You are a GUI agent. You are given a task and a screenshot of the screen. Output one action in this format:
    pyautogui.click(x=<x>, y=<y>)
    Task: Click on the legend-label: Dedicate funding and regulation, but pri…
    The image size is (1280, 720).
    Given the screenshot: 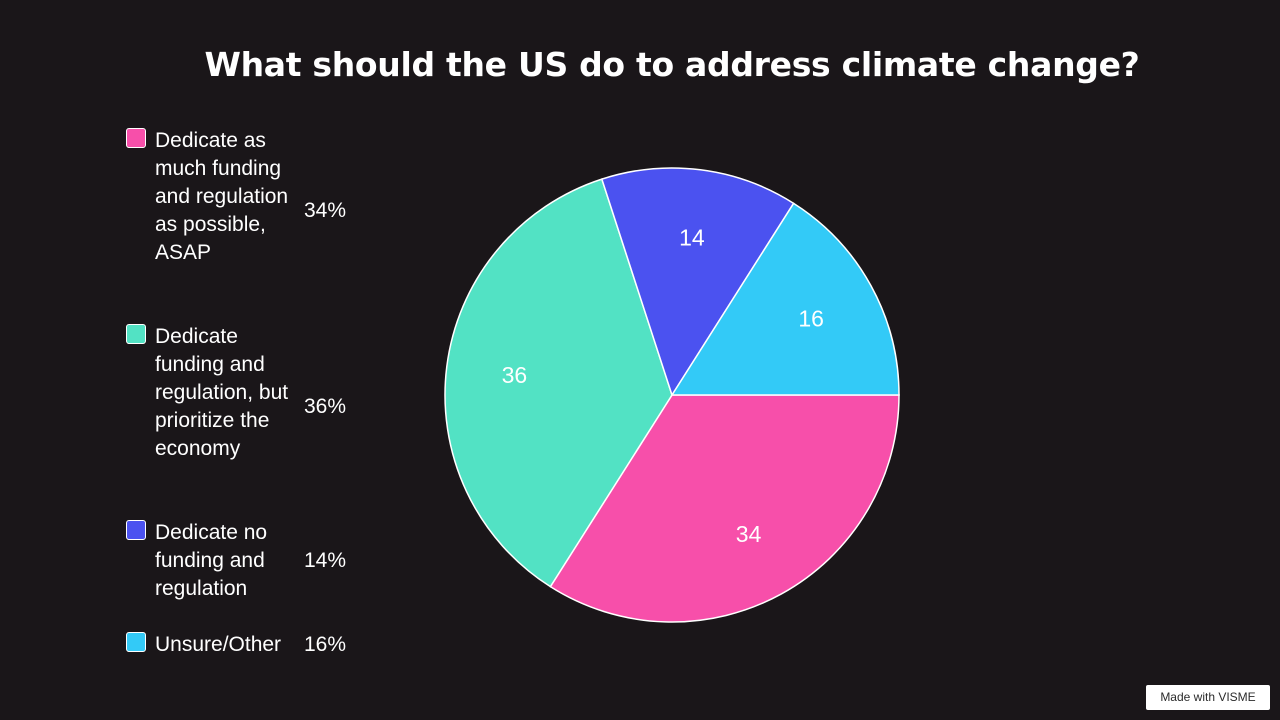 What is the action you would take?
    pyautogui.click(x=222, y=392)
    